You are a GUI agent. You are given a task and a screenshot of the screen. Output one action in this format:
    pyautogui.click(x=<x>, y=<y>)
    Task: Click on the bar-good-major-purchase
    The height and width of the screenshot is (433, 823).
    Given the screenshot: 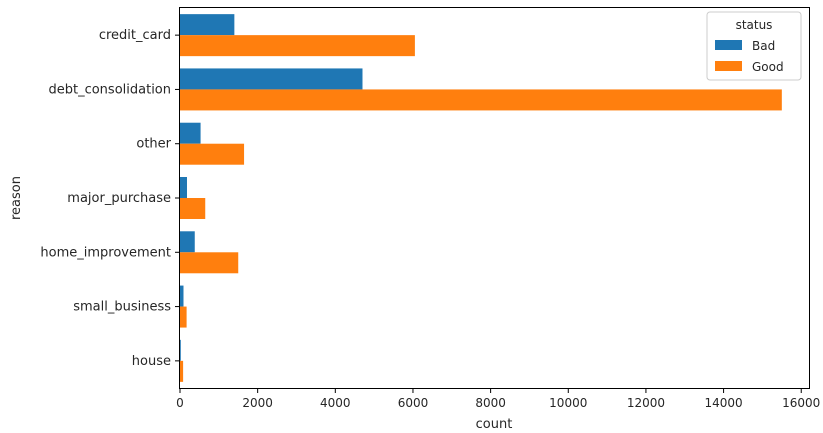 What is the action you would take?
    pyautogui.click(x=193, y=208)
    